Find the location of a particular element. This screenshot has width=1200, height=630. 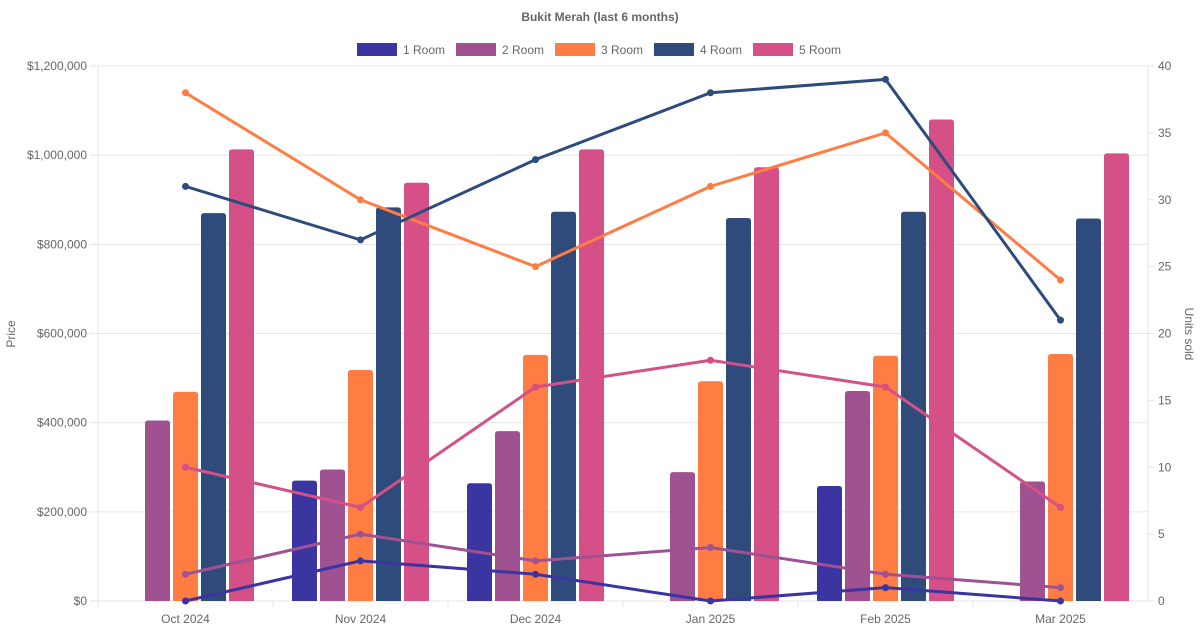

x-tick-label: Nov 2024 is located at coordinates (361, 619).